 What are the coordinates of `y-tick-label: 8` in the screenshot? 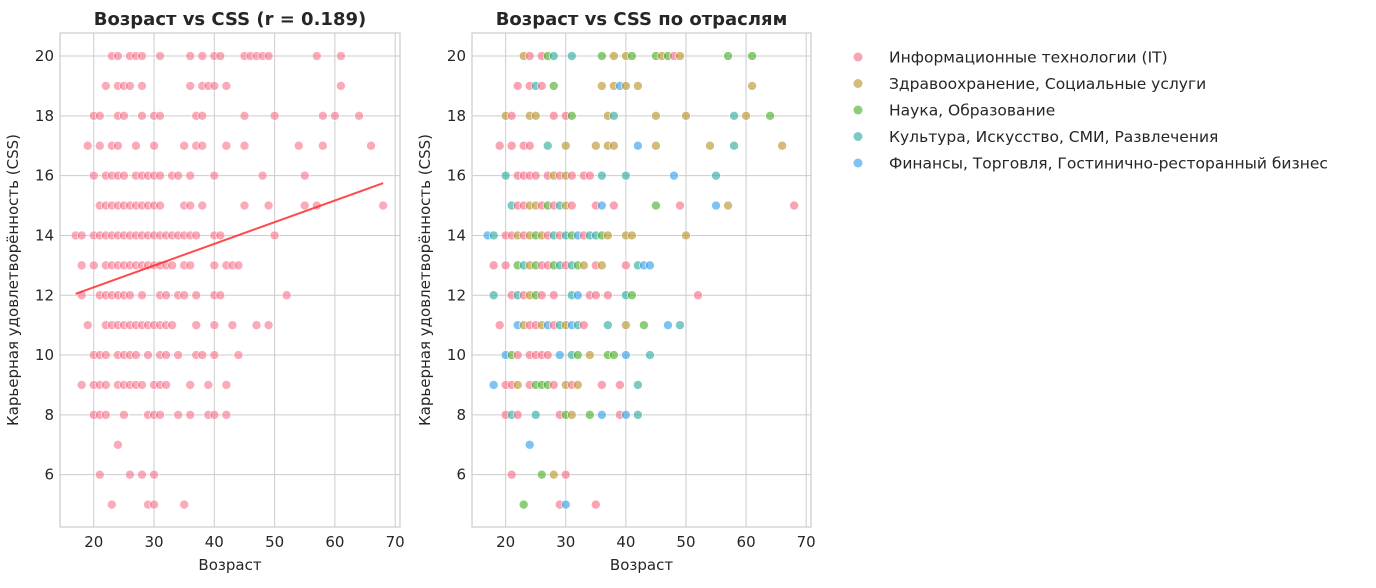 It's located at (49, 415).